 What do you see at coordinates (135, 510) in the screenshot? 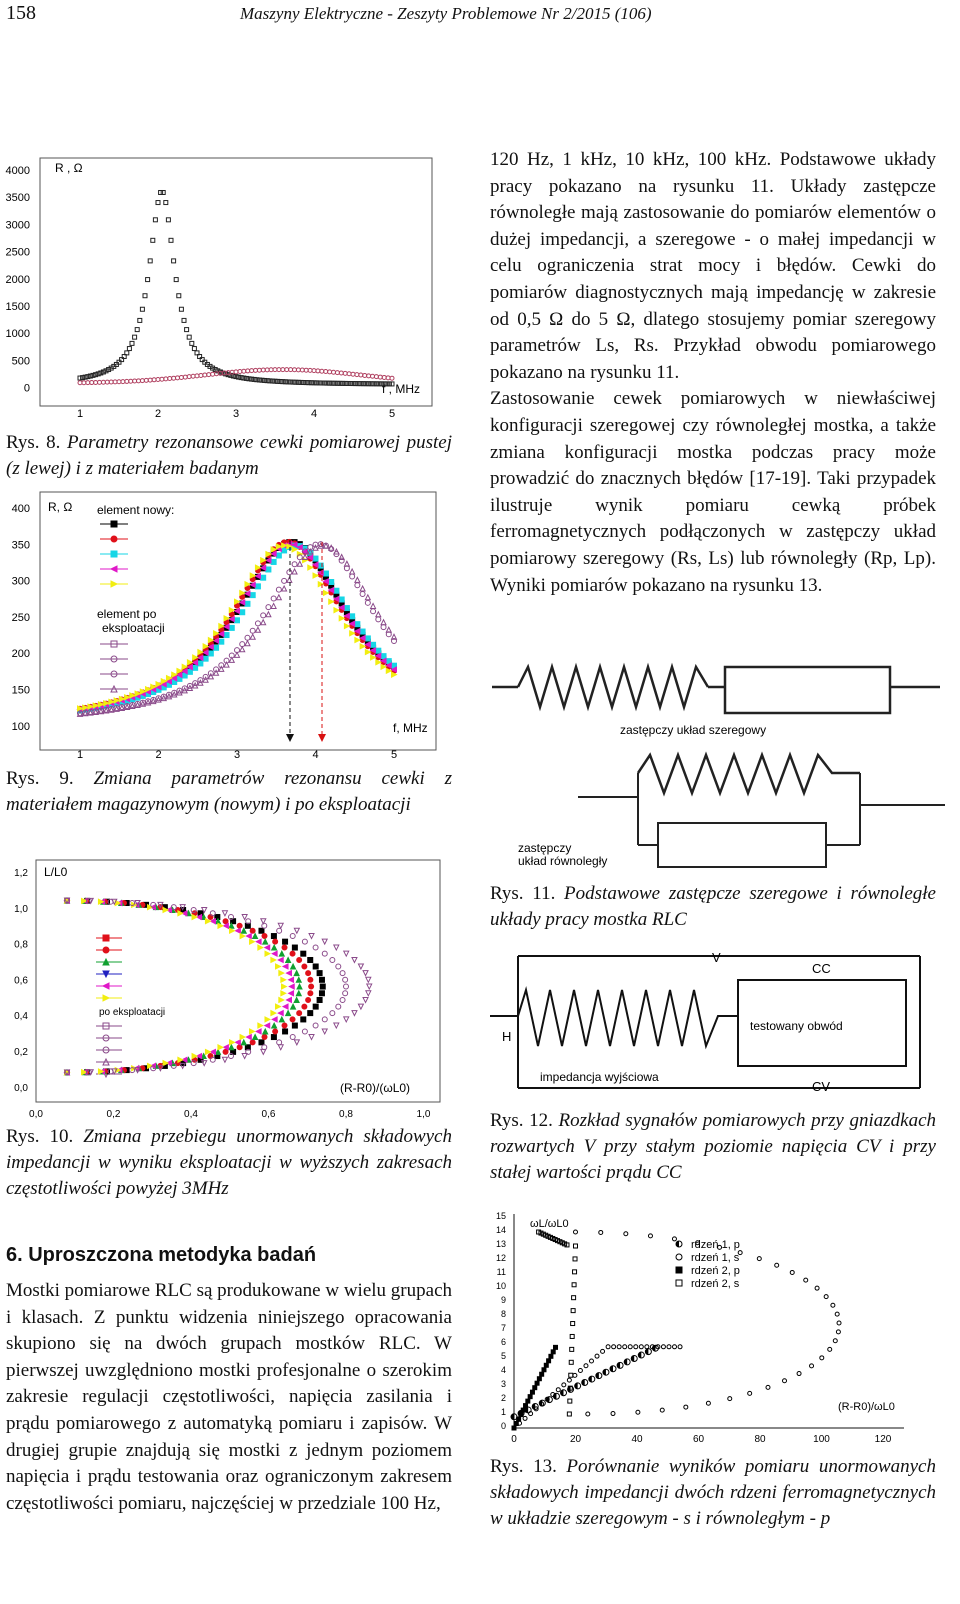
I see `legend-new-label: element nowy:` at bounding box center [135, 510].